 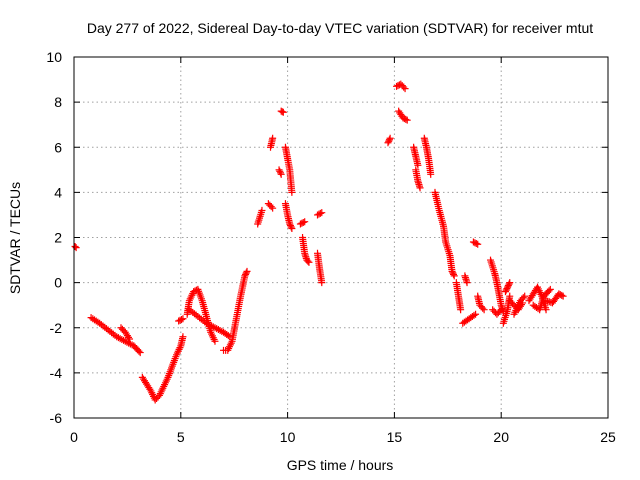 I want to click on y-tick-label: 0, so click(x=58, y=283).